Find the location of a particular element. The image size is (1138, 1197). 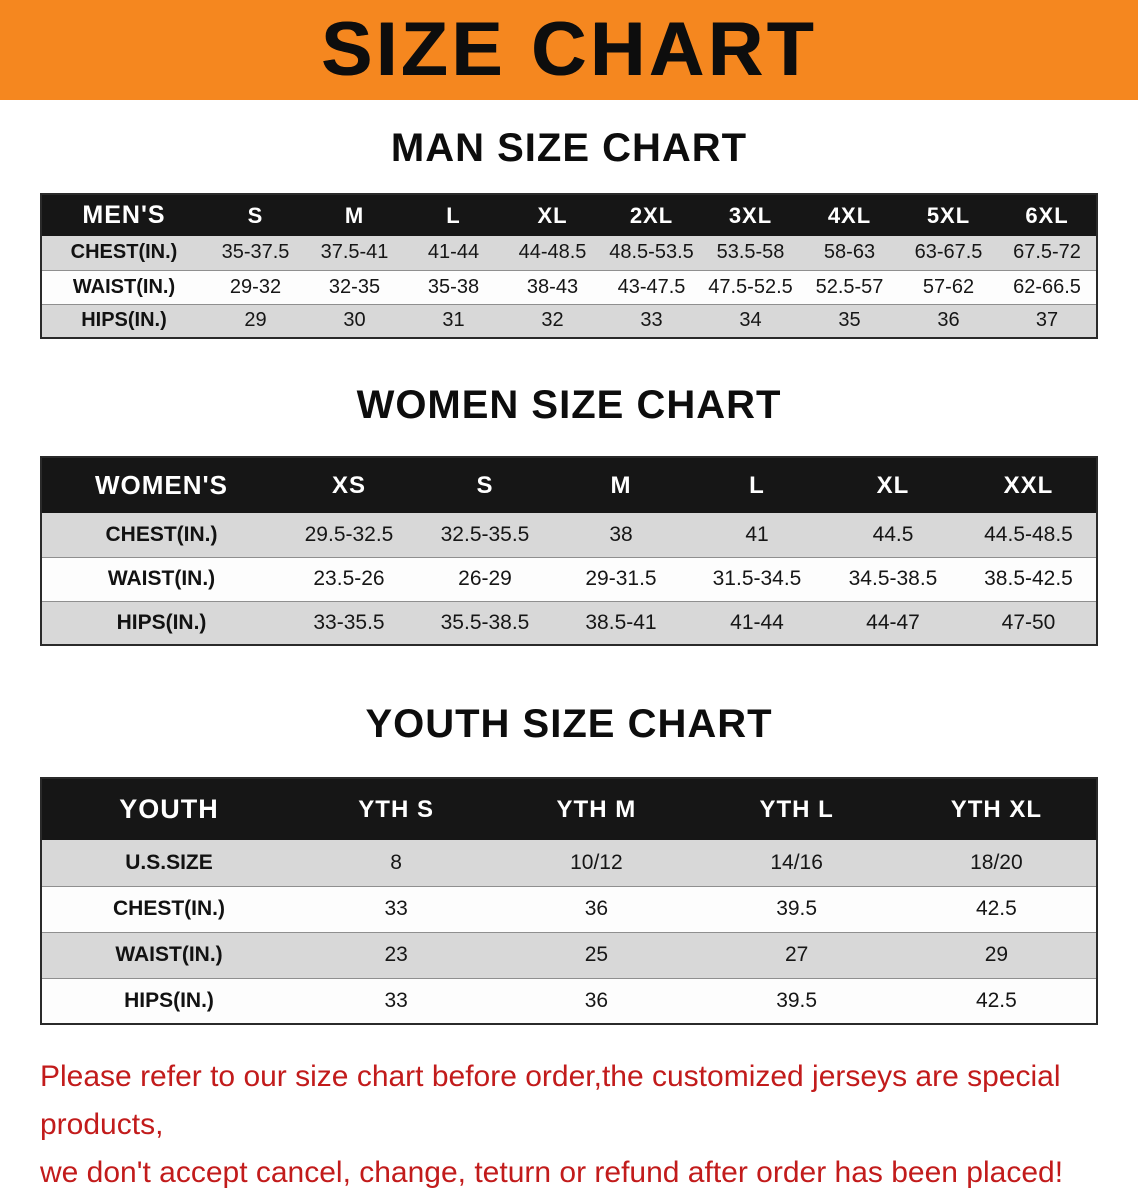

youth-waist-row: WAIST(IN.) 23 25 27 29 is located at coordinates (569, 955).